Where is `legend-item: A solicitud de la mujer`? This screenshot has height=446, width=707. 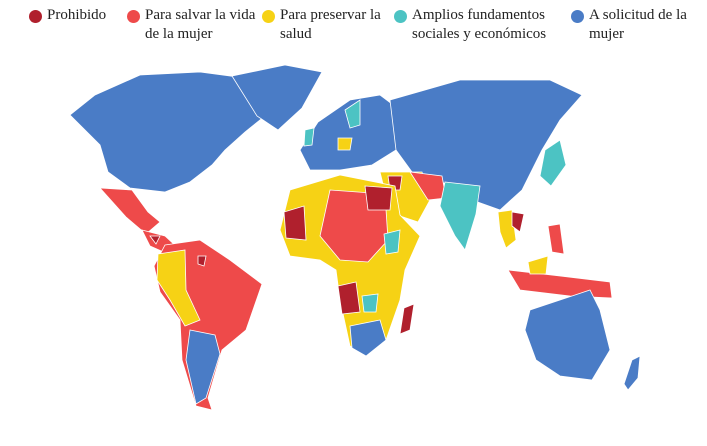
legend-item: A solicitud de la mujer is located at coordinates (630, 25).